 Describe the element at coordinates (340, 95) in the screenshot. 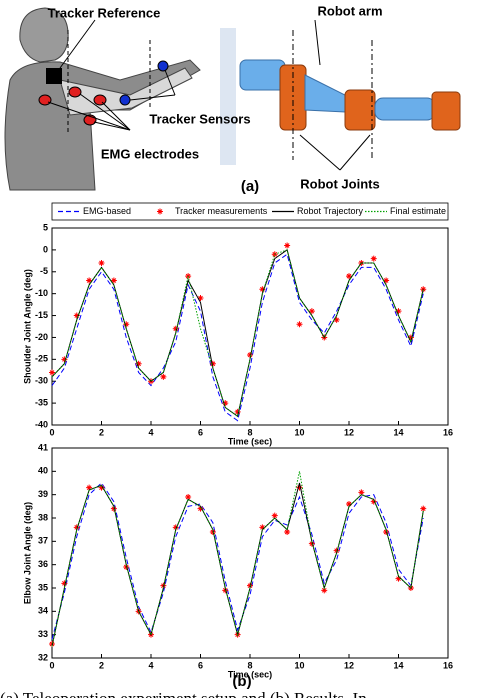

I see `robot-illustration` at that location.